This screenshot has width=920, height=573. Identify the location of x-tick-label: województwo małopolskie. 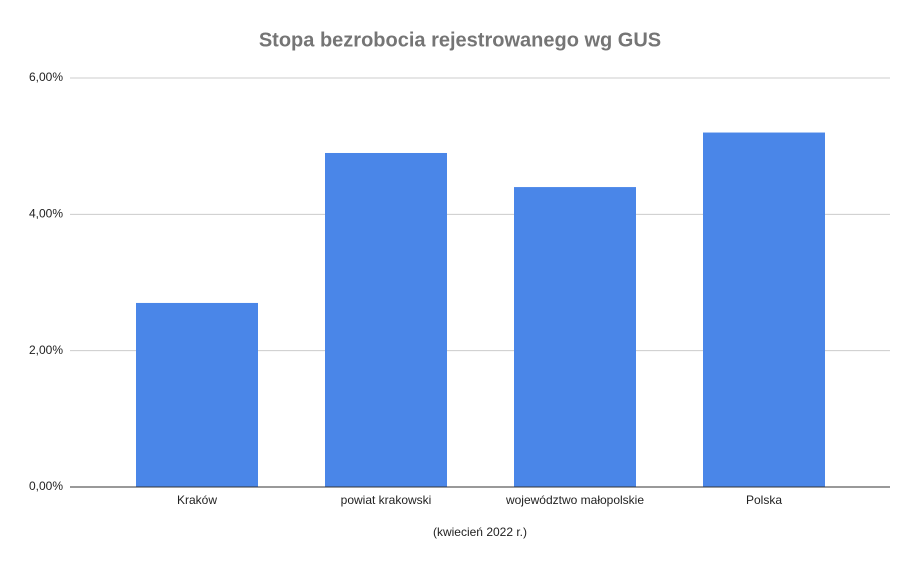
(574, 500).